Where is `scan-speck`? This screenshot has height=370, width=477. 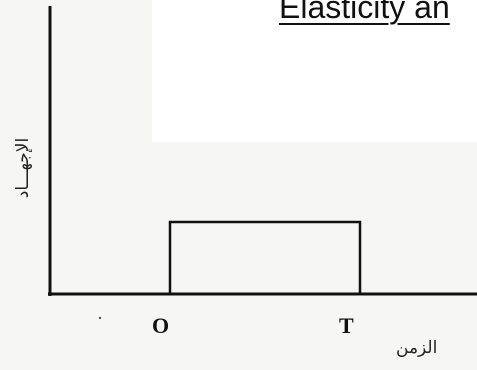
scan-speck is located at coordinates (100, 318).